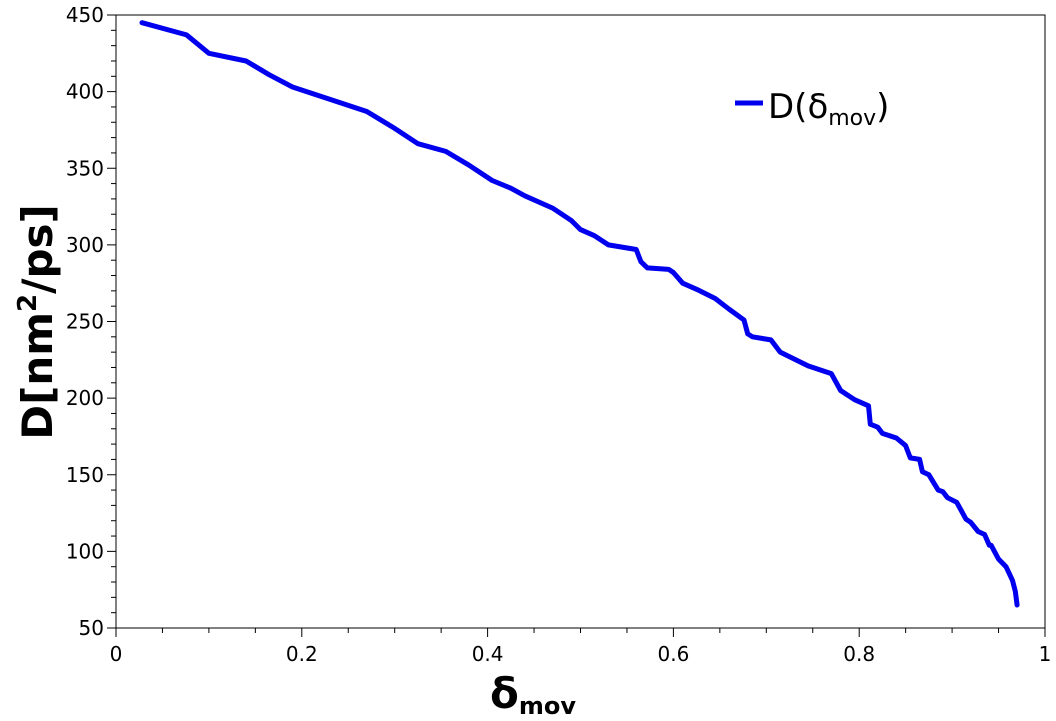 This screenshot has height=721, width=1056. I want to click on y-tick-label: 200, so click(85, 398).